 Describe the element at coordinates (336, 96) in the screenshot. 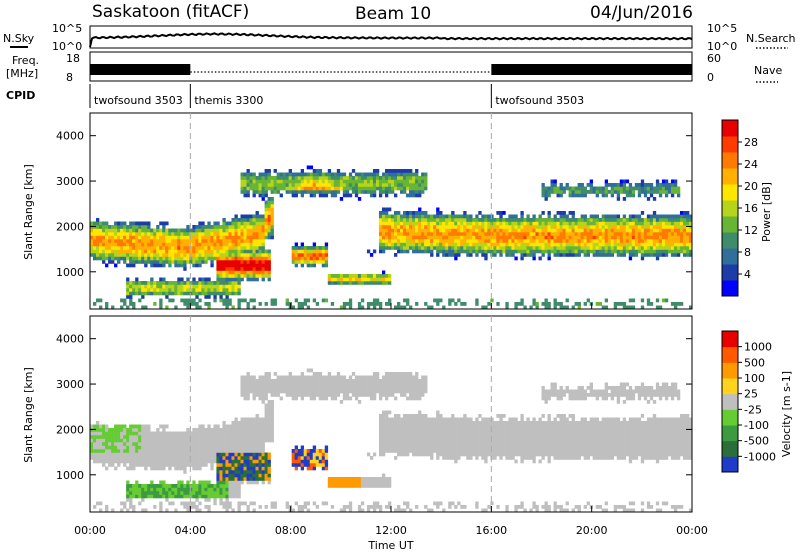

I see `cpid-segments: twofsound 3503 themis 3300 twofsound 3503` at that location.